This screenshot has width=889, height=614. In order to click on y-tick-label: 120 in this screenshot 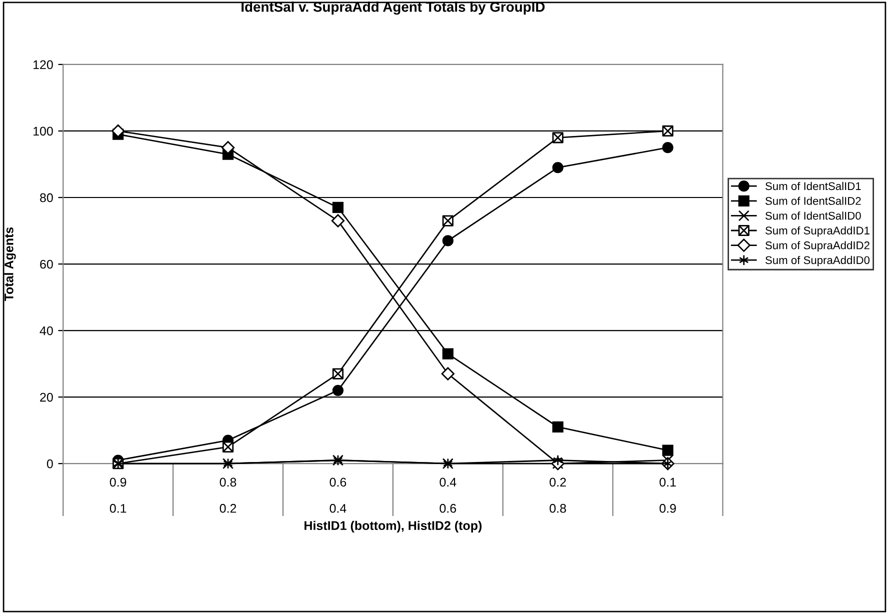, I will do `click(43, 65)`.